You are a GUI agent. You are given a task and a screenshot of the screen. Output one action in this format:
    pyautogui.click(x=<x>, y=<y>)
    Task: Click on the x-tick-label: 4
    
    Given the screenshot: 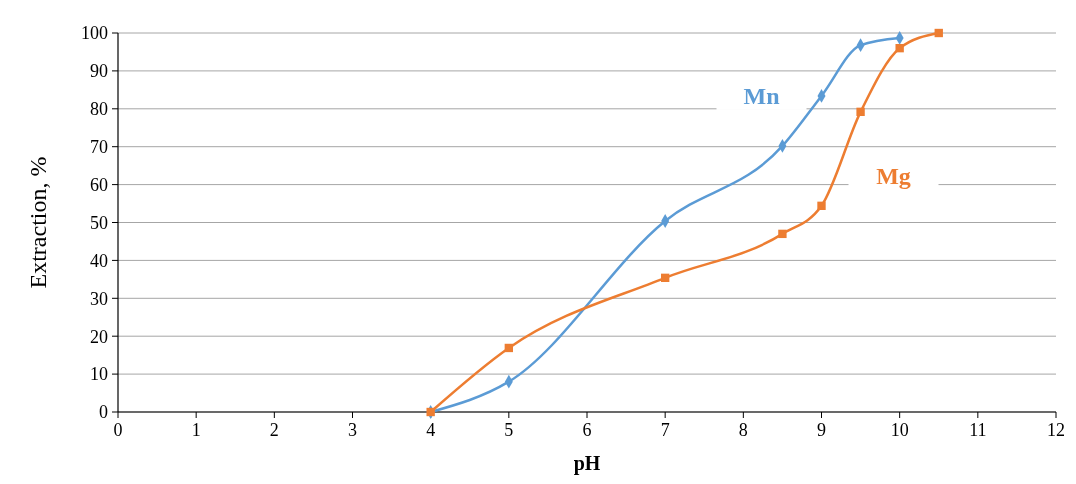 What is the action you would take?
    pyautogui.click(x=431, y=430)
    